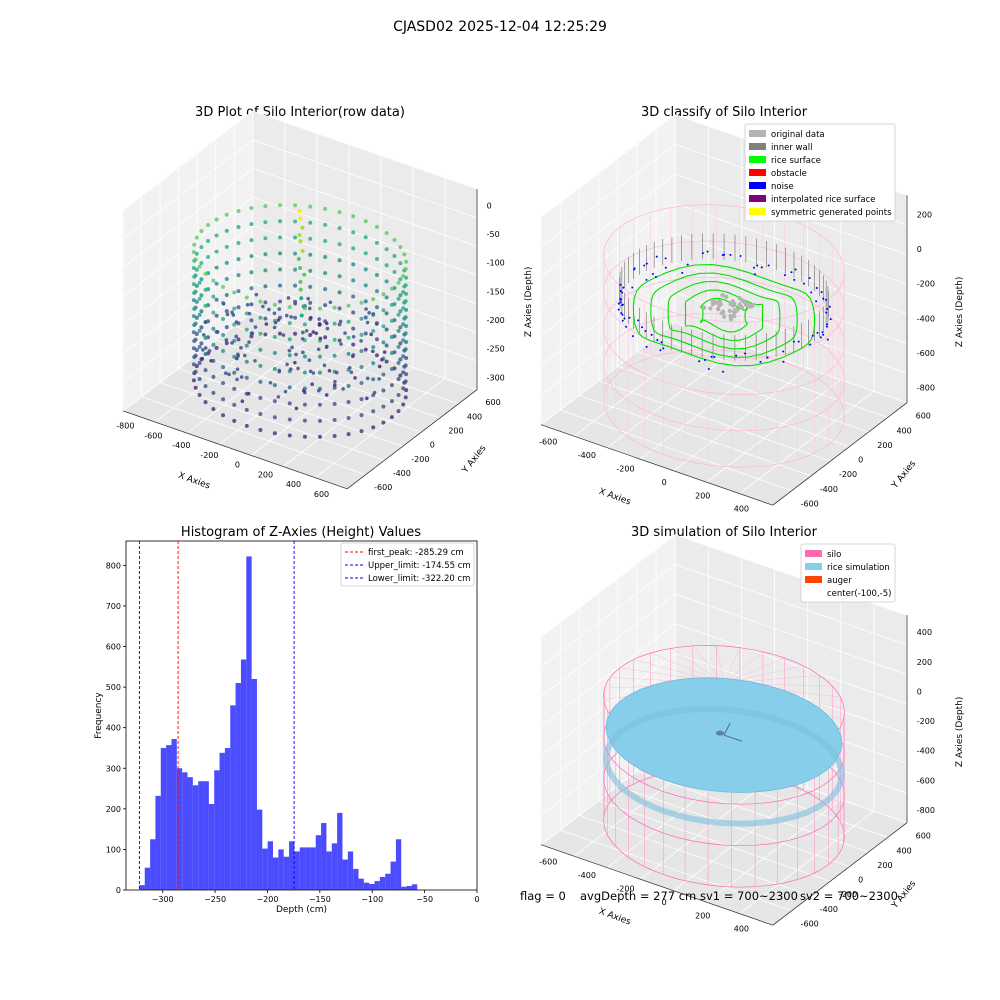  Describe the element at coordinates (372, 899) in the screenshot. I see `x-tick-label: −100` at that location.